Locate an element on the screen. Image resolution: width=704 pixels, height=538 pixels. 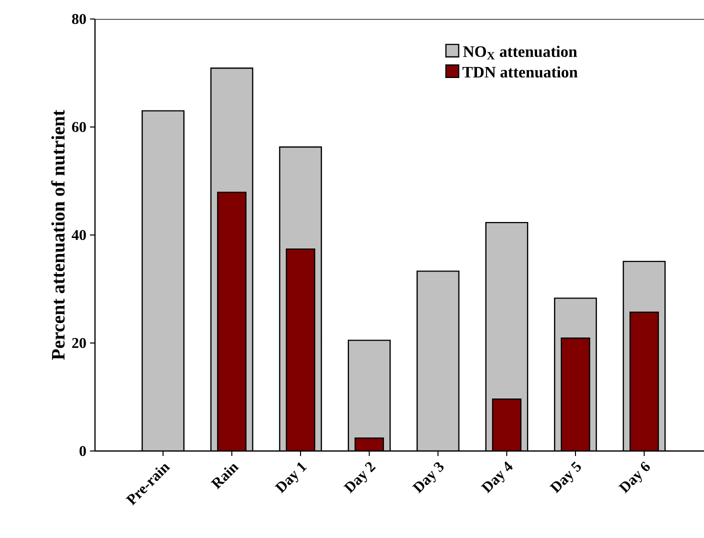
x-tick-label: Day 2 is located at coordinates (359, 478).